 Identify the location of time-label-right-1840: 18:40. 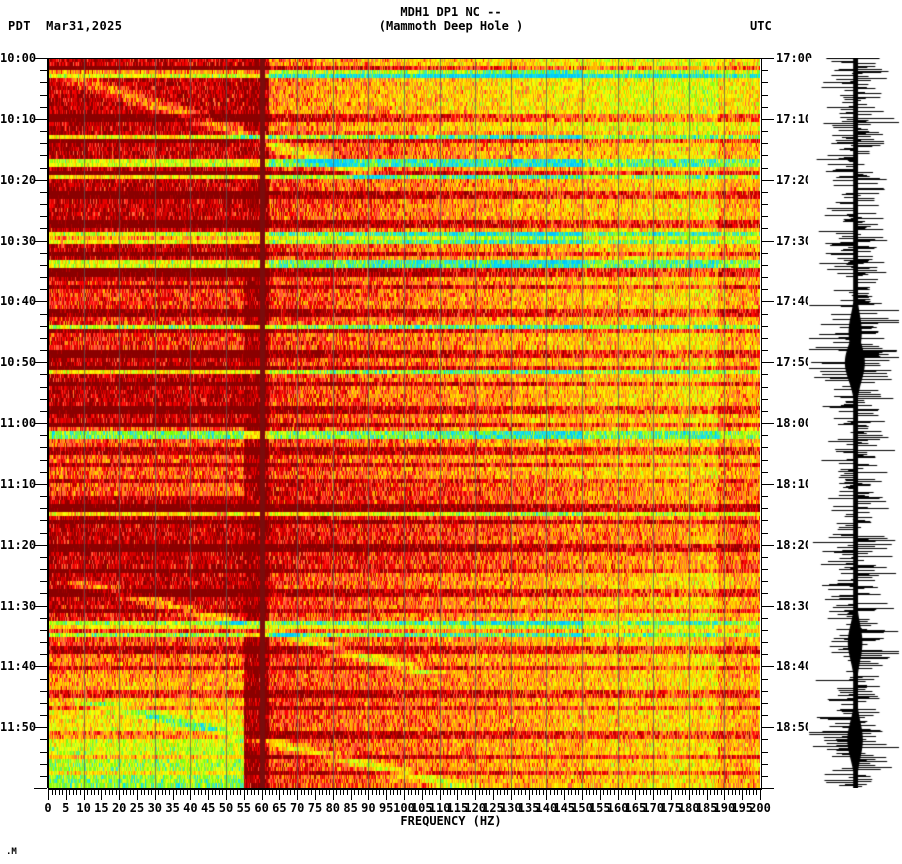
(794, 666).